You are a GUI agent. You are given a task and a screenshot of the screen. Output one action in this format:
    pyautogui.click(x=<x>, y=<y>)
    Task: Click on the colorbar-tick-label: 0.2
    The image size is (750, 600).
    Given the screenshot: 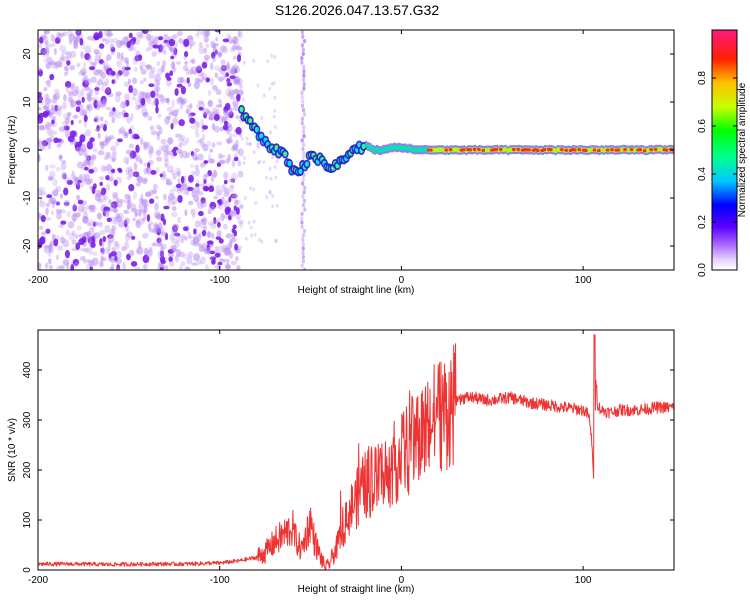 What is the action you would take?
    pyautogui.click(x=702, y=222)
    